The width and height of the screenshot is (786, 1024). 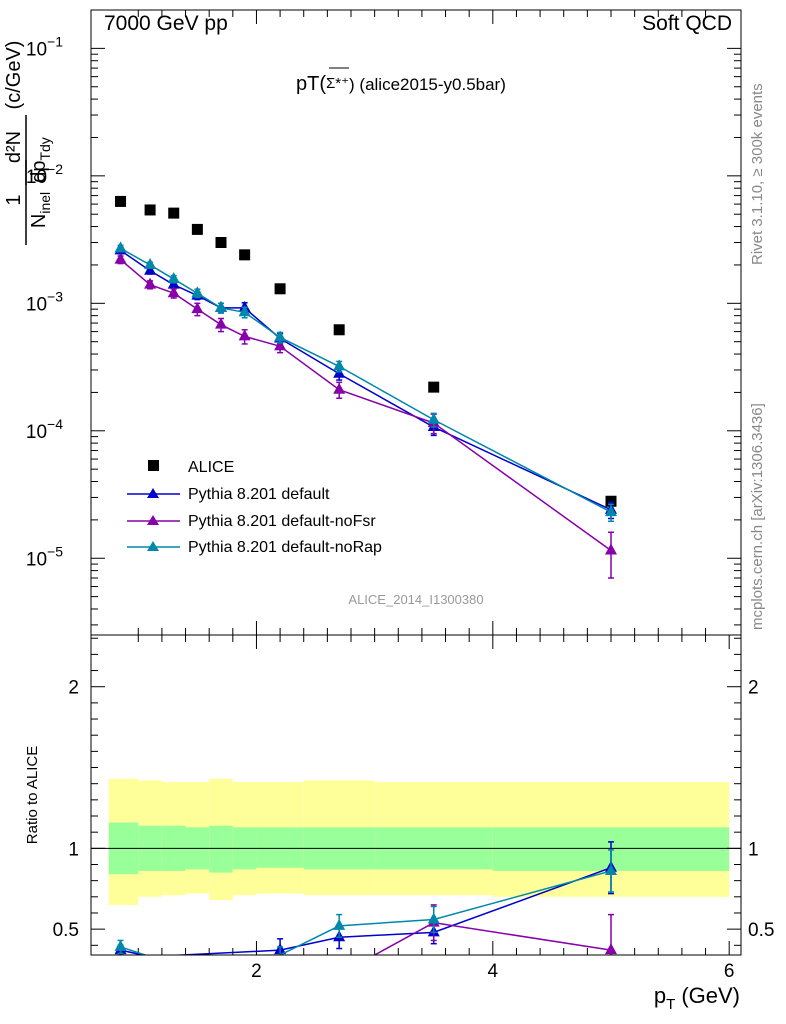 What do you see at coordinates (285, 547) in the screenshot?
I see `legend-label-norap: Pythia 8.201 default-noRap` at bounding box center [285, 547].